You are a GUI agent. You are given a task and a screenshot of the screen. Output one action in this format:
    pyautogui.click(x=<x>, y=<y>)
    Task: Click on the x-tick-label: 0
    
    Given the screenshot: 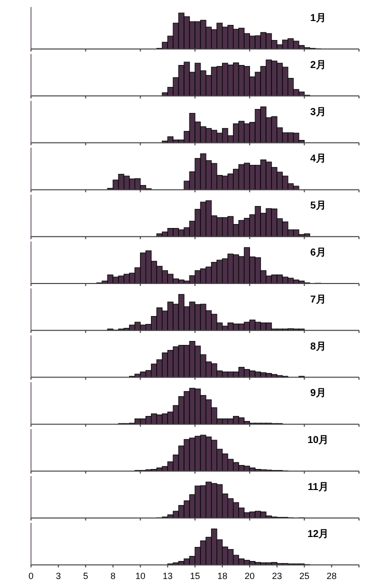 What is the action you would take?
    pyautogui.click(x=31, y=575)
    